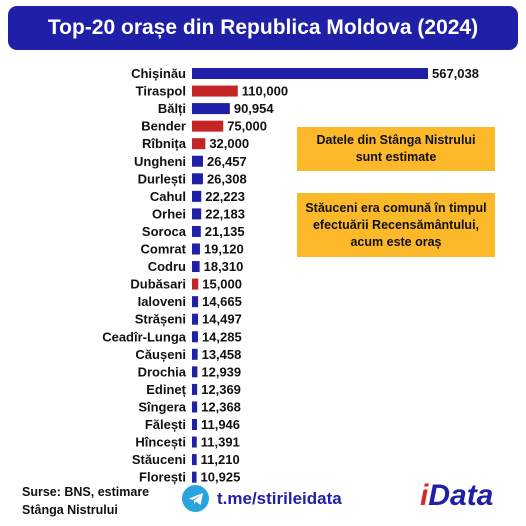 The width and height of the screenshot is (526, 526). Describe the element at coordinates (162, 178) in the screenshot. I see `category-label: Durlești` at that location.